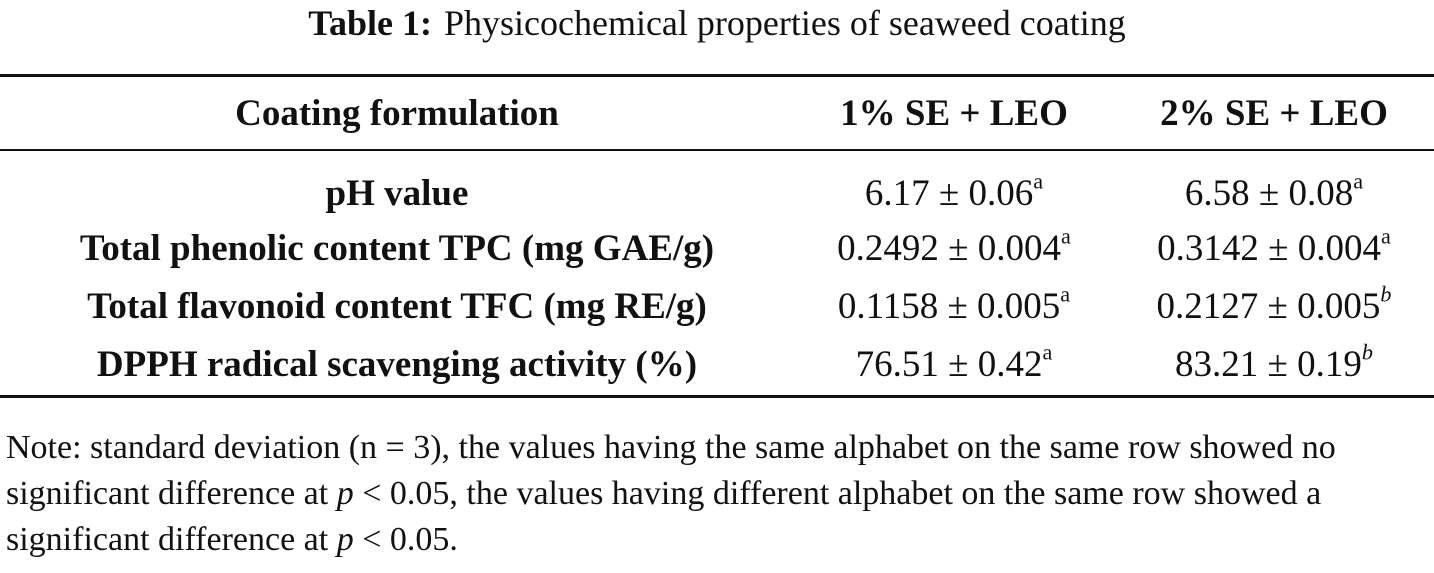 The image size is (1434, 573). Describe the element at coordinates (405, 539) in the screenshot. I see `note-text: < 0.05.` at that location.